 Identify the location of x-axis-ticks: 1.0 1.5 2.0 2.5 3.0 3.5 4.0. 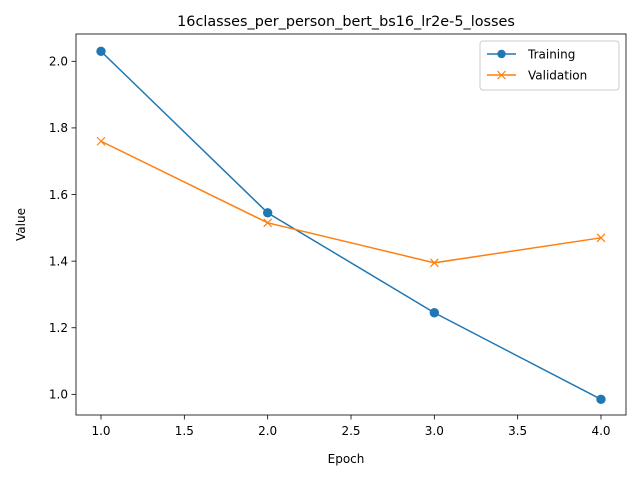
(351, 426).